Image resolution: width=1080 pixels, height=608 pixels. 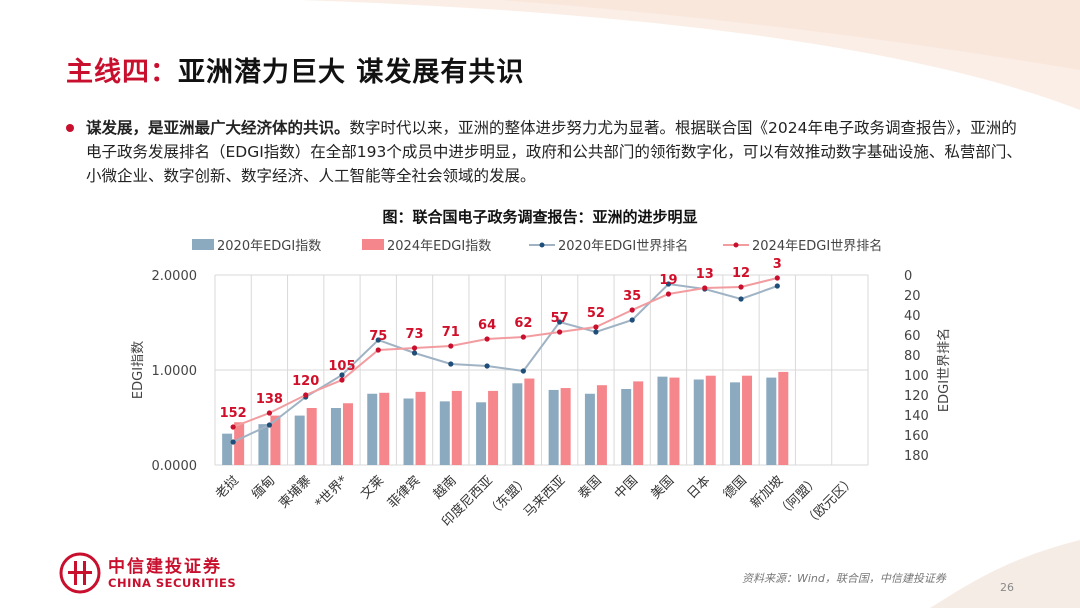 What do you see at coordinates (916, 436) in the screenshot?
I see `y-right-tick: 160` at bounding box center [916, 436].